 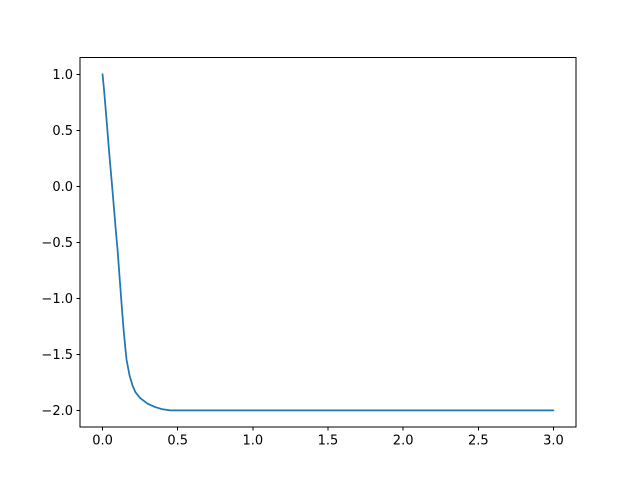 What do you see at coordinates (177, 441) in the screenshot?
I see `x-tick-label: 0.5` at bounding box center [177, 441].